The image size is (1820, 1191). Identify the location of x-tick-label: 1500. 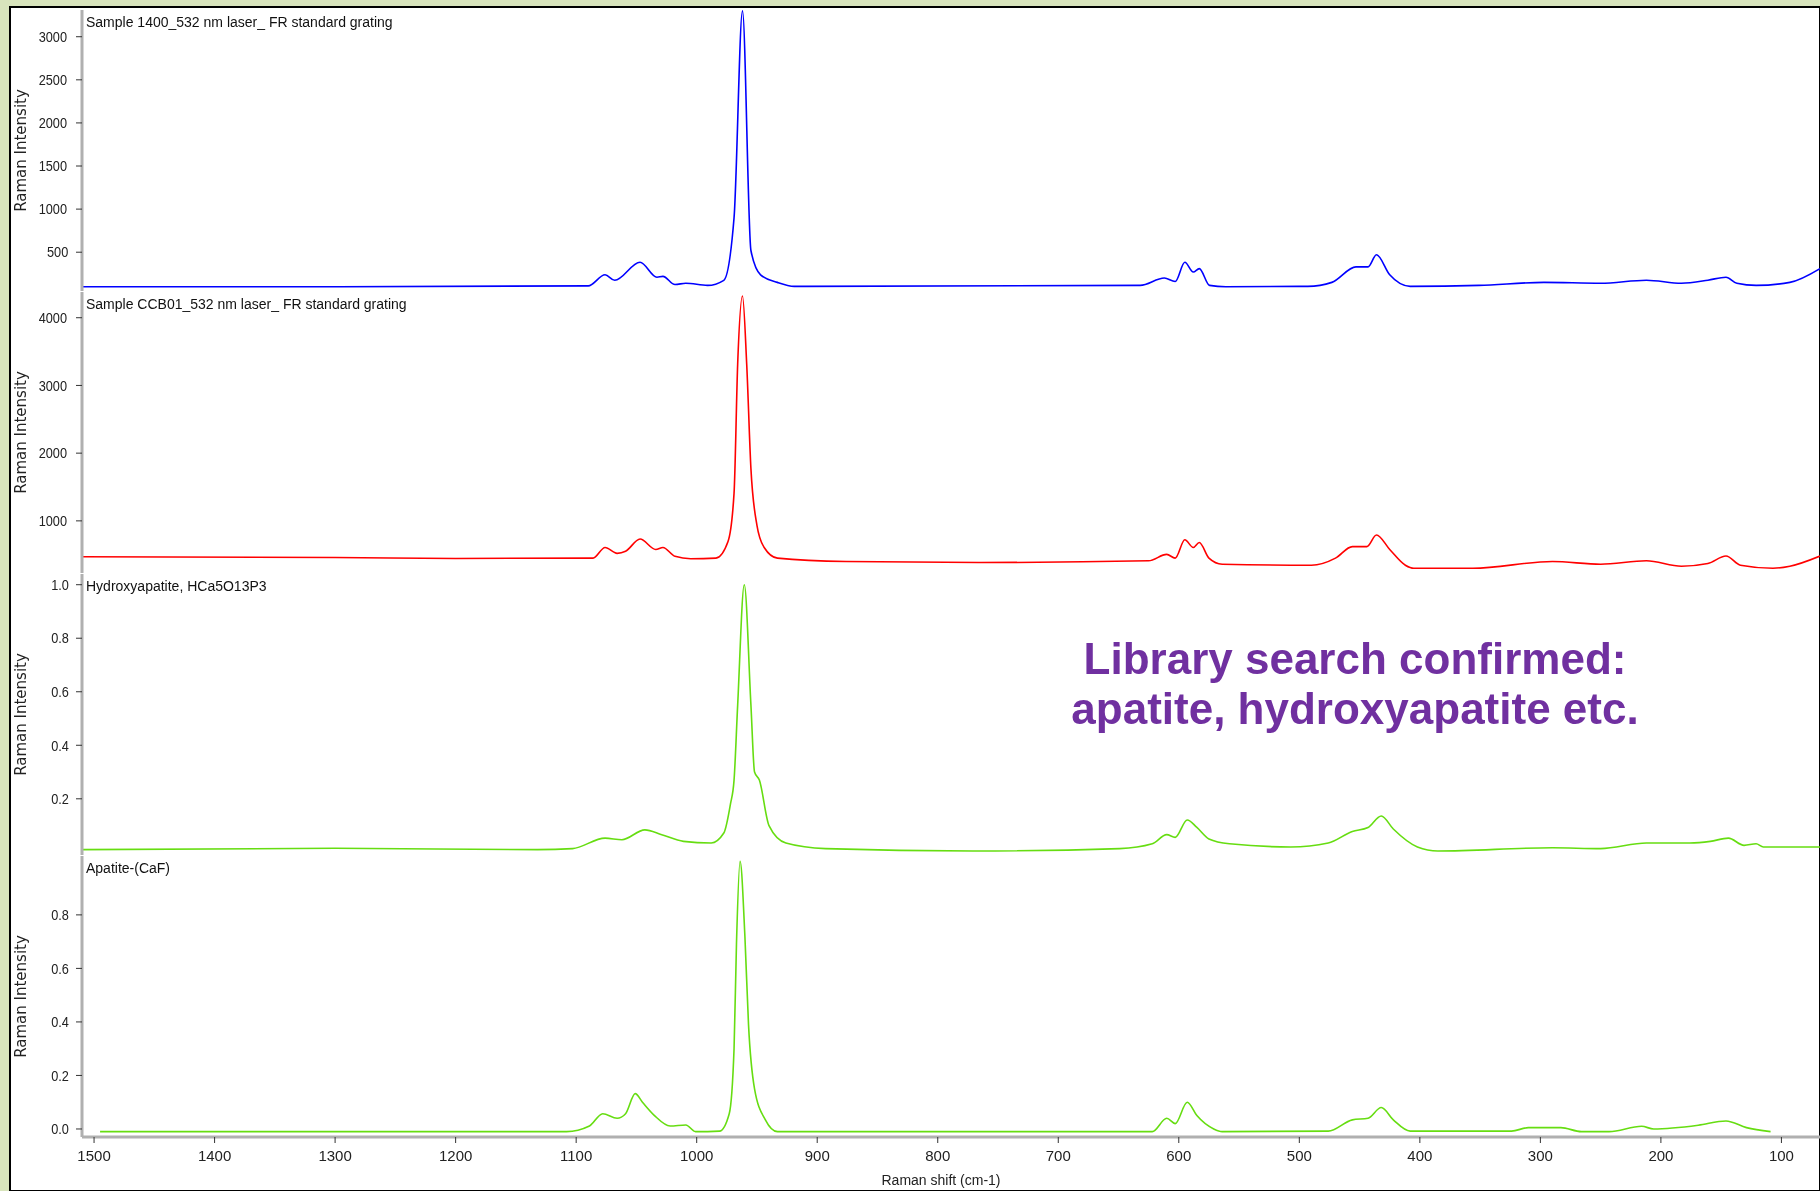
(94, 1155).